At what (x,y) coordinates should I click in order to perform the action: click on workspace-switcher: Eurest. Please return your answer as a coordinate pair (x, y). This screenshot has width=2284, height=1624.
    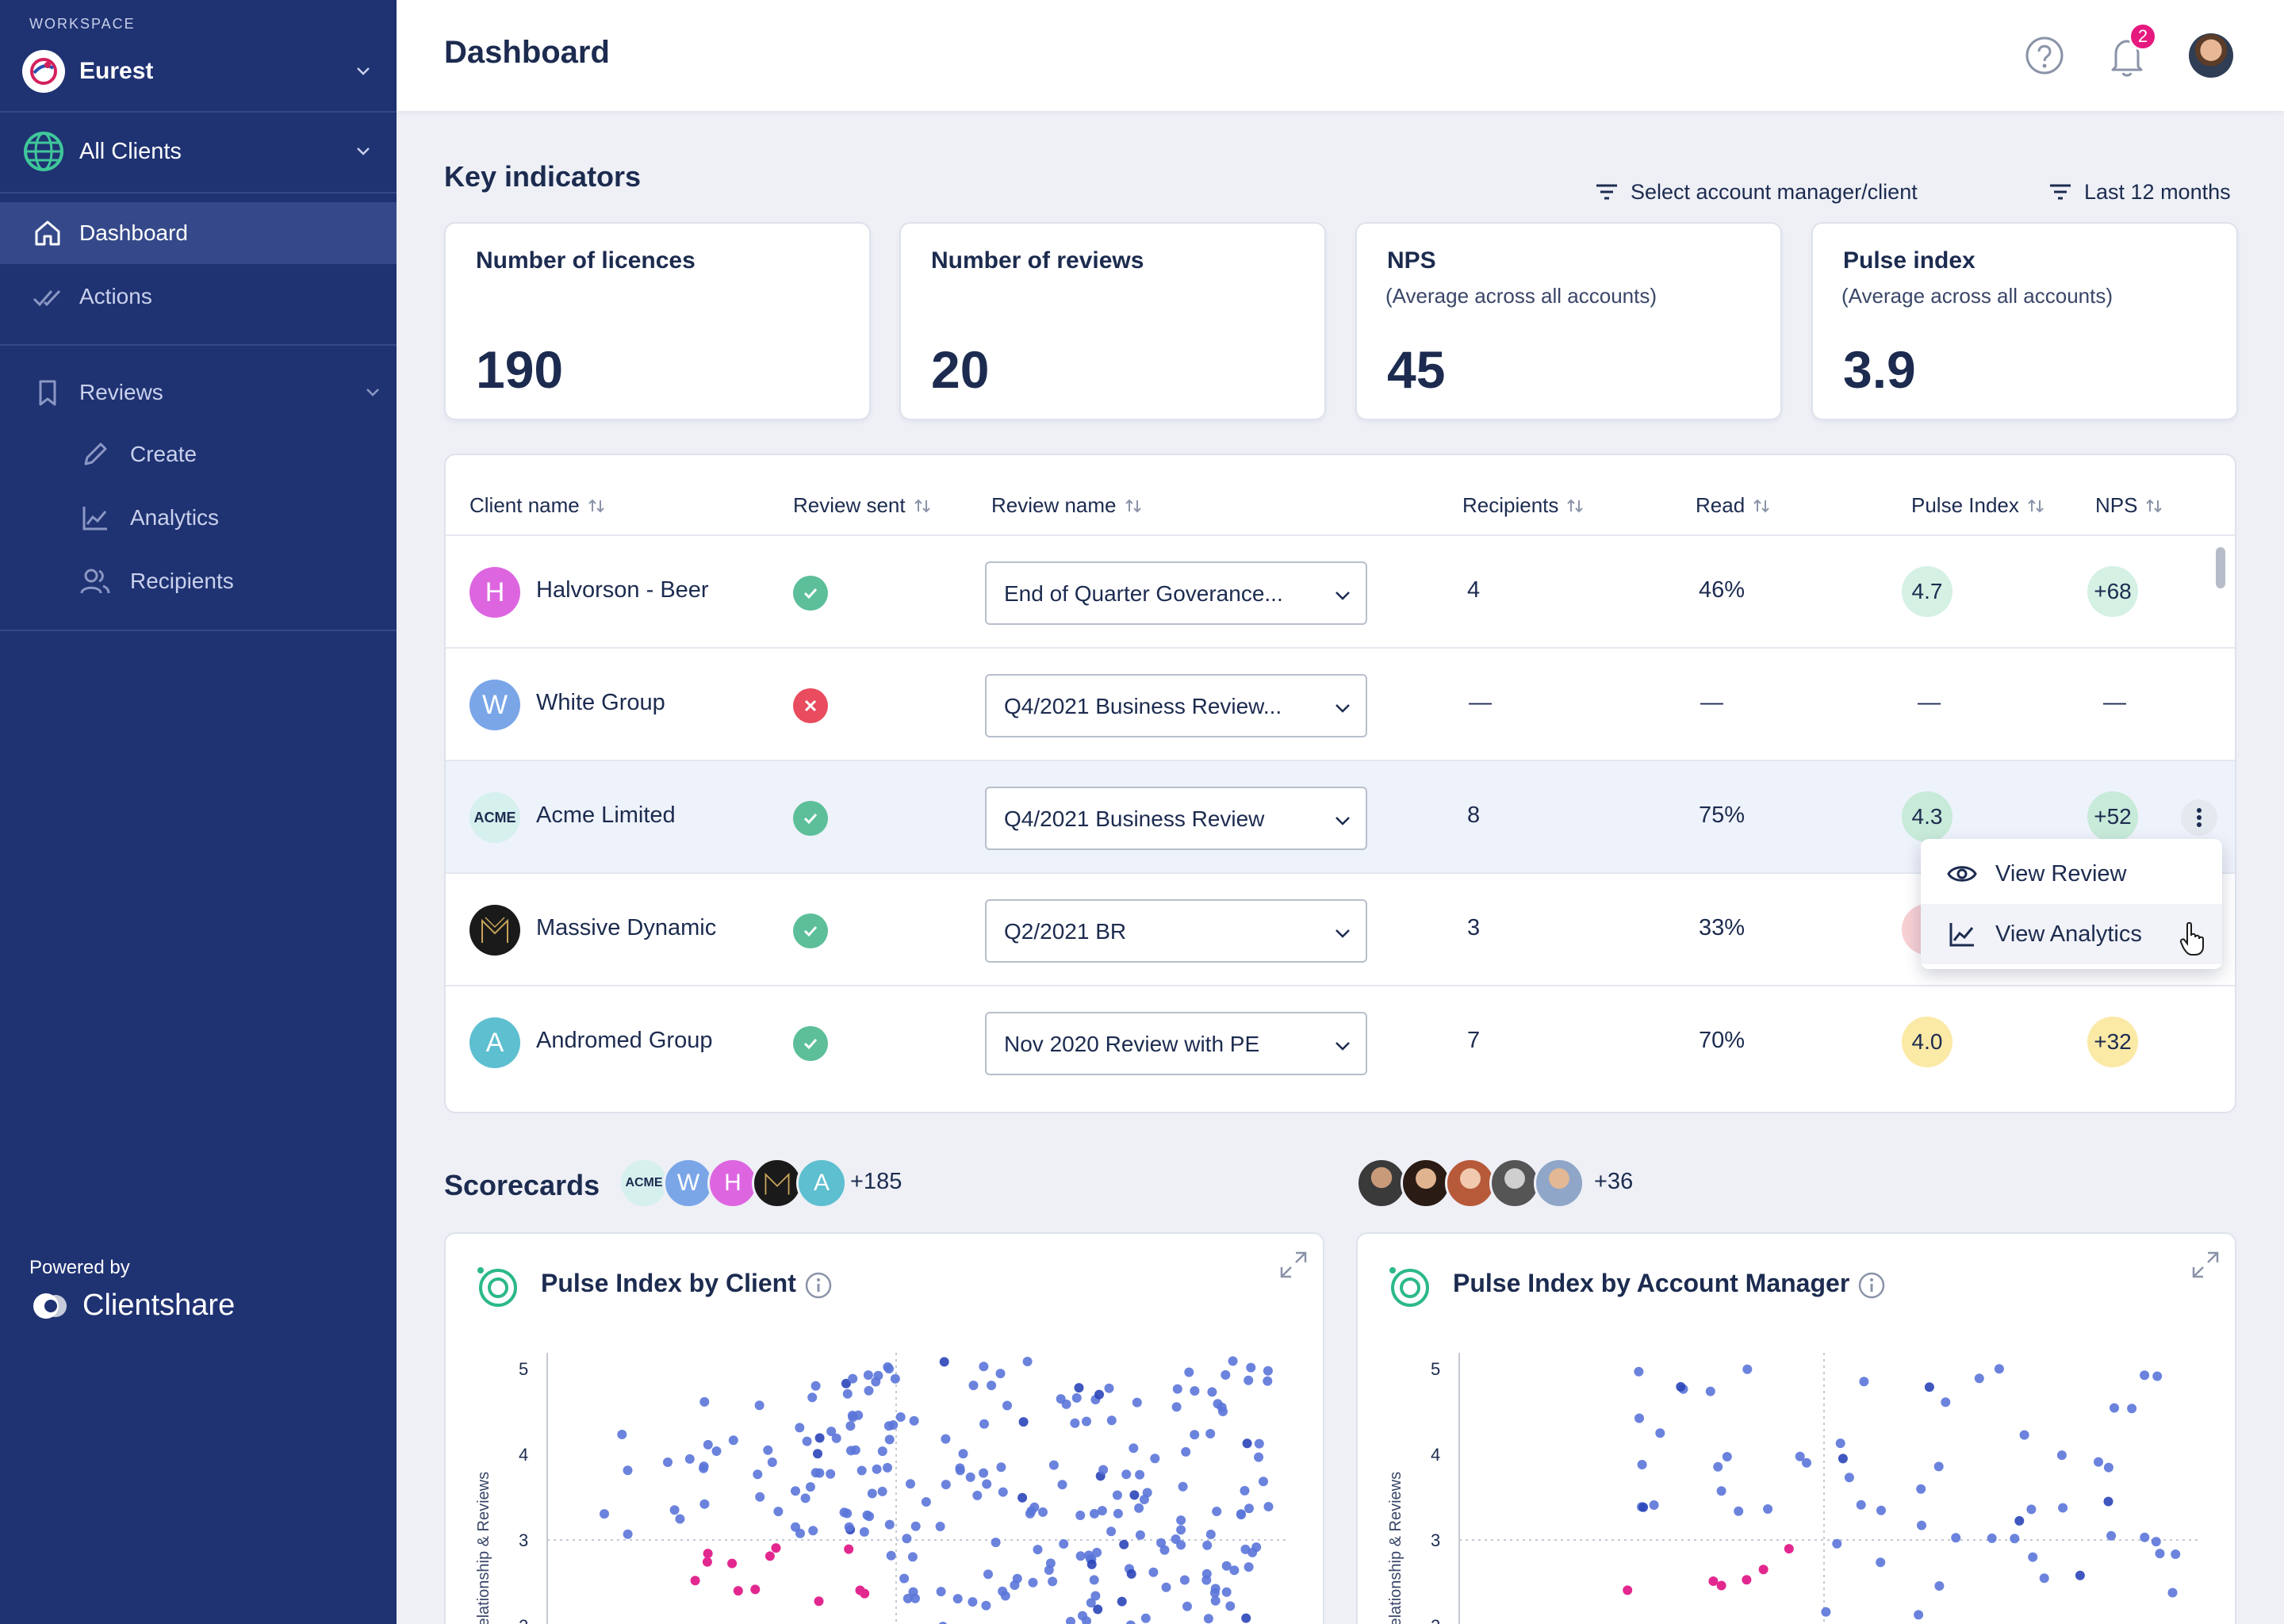
    Looking at the image, I should click on (204, 71).